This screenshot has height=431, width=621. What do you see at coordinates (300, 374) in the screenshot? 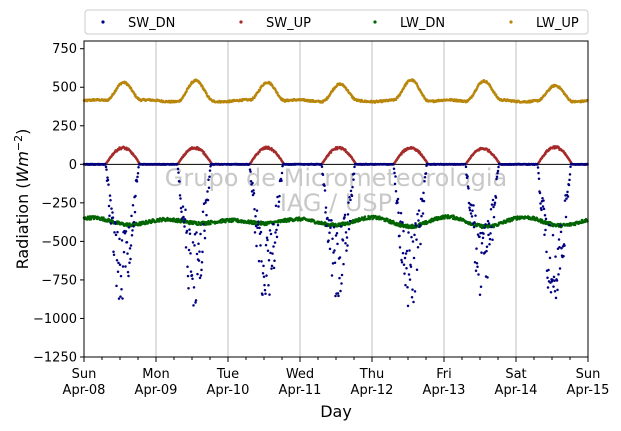
I see `x-tick-label-weekday: Wed` at bounding box center [300, 374].